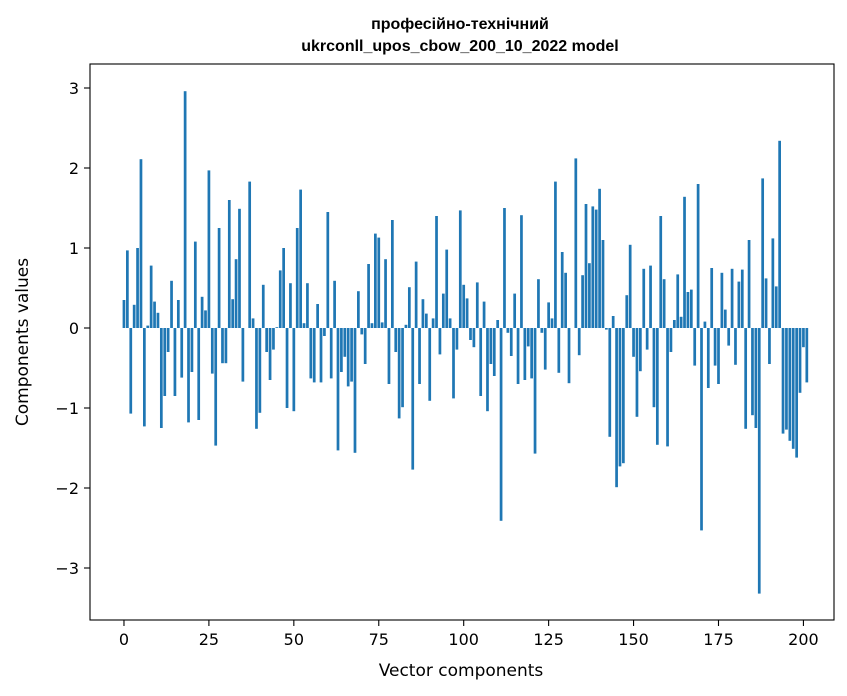  Describe the element at coordinates (469, 634) in the screenshot. I see `x-axis-ticks: 0 25 50 75 100 125 150 175 200` at that location.